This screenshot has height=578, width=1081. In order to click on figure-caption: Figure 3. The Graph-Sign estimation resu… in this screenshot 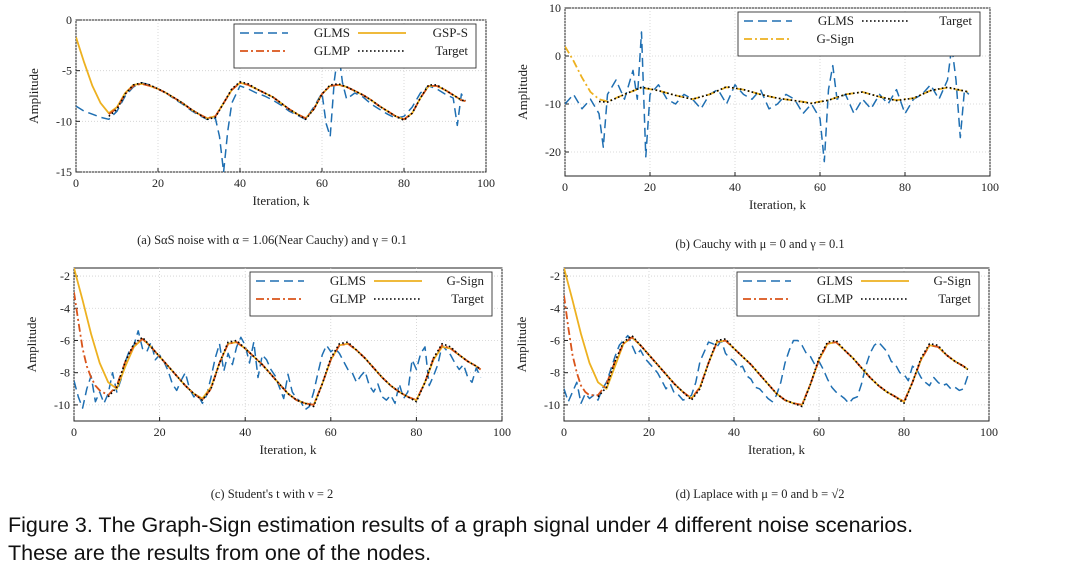, I will do `click(543, 539)`.